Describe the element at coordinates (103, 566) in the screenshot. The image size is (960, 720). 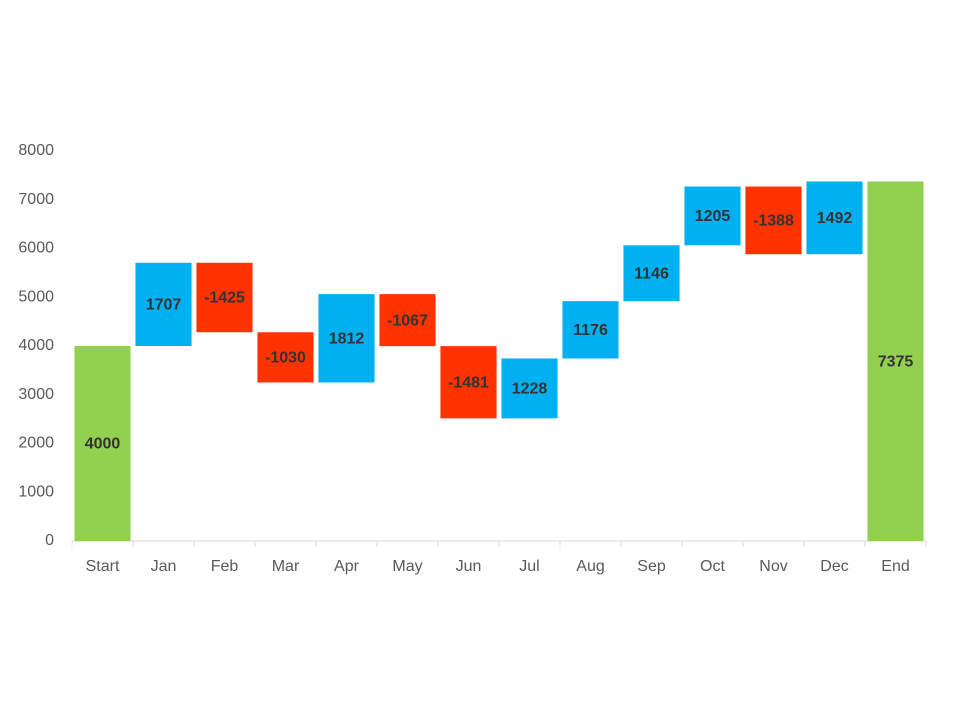
I see `x-tick-label: Start` at that location.